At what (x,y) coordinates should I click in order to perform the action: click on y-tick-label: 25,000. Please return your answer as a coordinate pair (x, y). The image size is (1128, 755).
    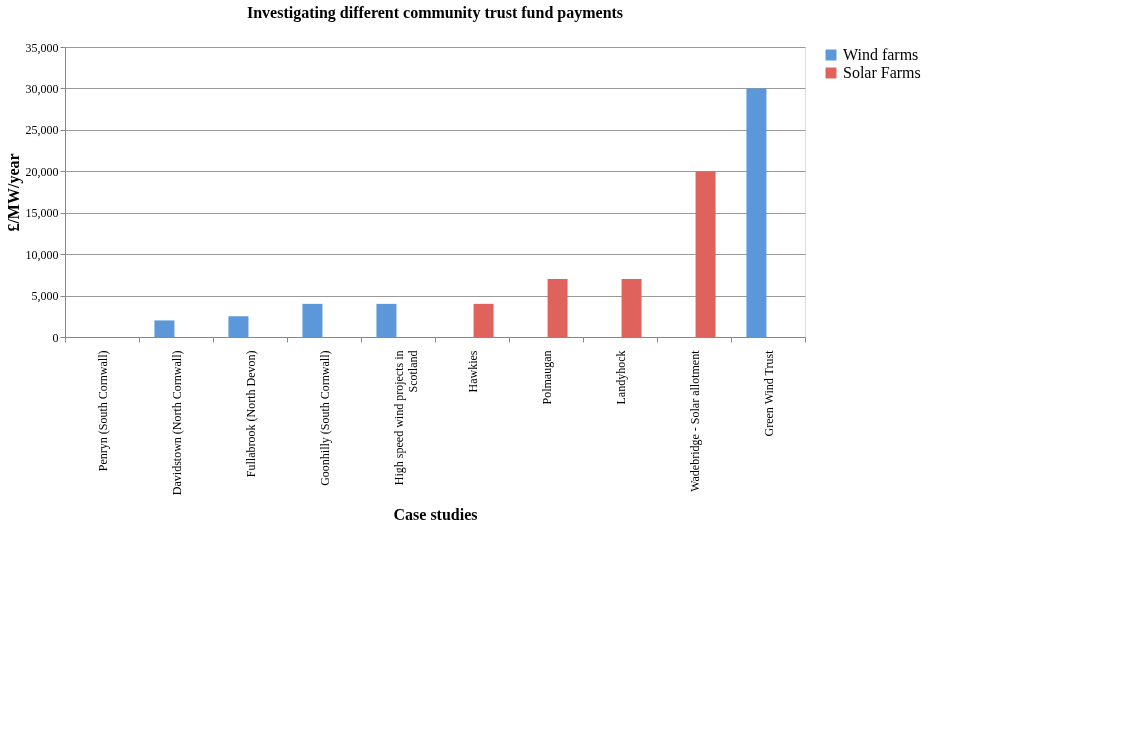
    Looking at the image, I should click on (42, 130).